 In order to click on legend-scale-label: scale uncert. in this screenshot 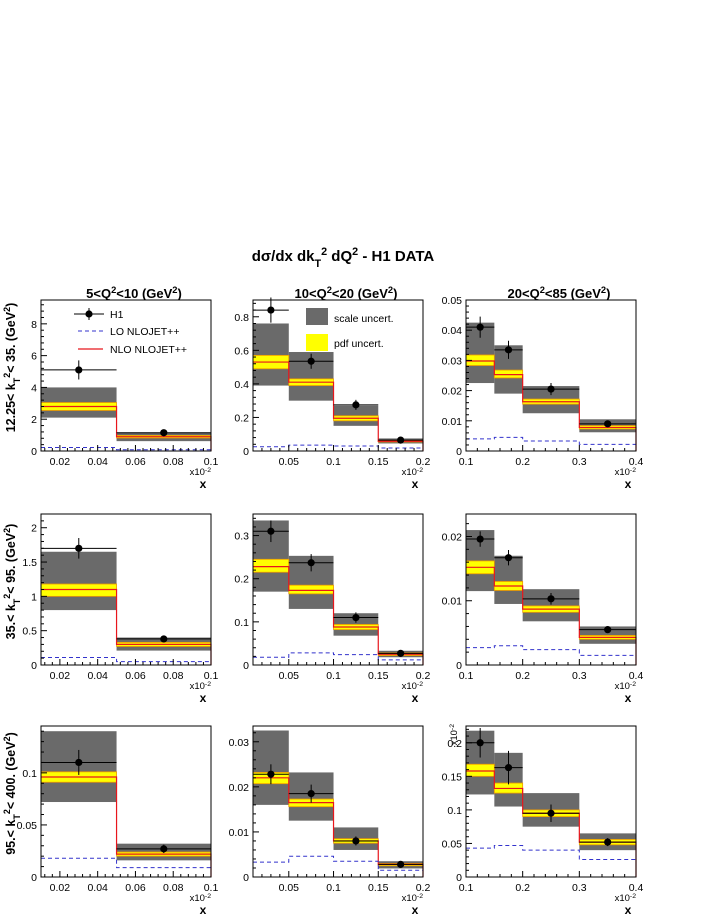, I will do `click(364, 319)`.